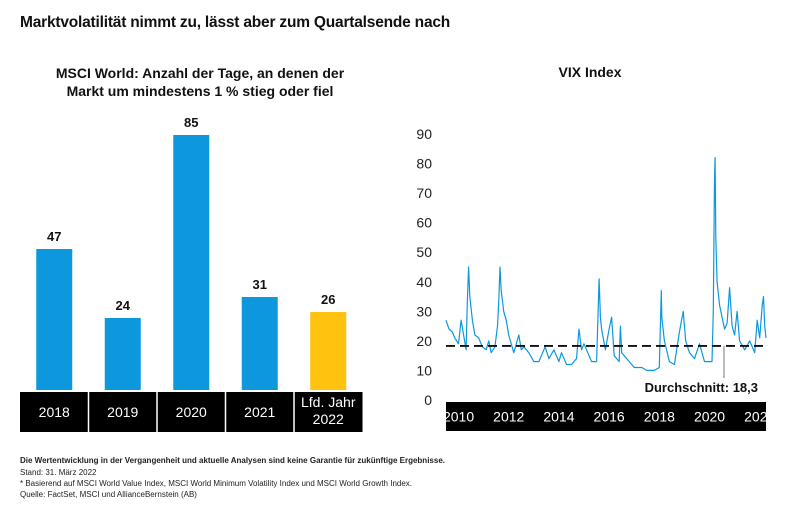 Image resolution: width=797 pixels, height=528 pixels. I want to click on vix-ytick-label: 90, so click(424, 134).